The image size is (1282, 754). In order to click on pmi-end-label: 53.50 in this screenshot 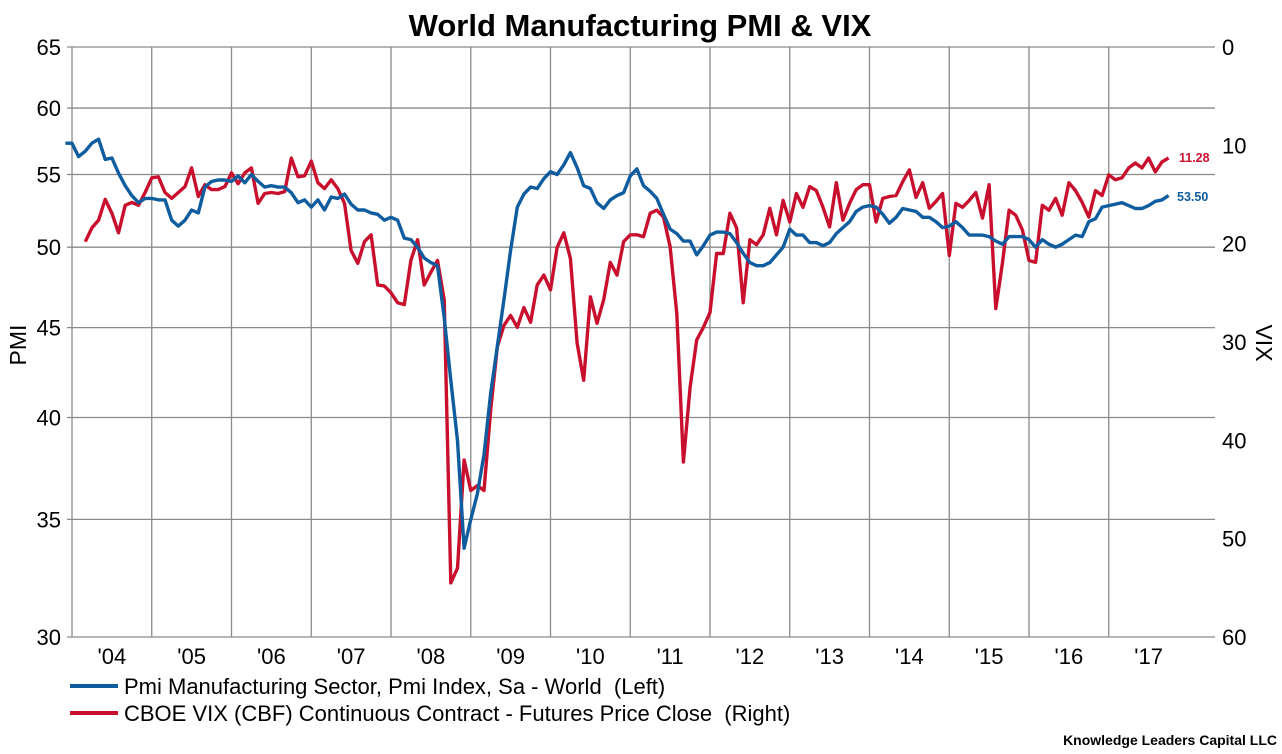, I will do `click(1192, 197)`.